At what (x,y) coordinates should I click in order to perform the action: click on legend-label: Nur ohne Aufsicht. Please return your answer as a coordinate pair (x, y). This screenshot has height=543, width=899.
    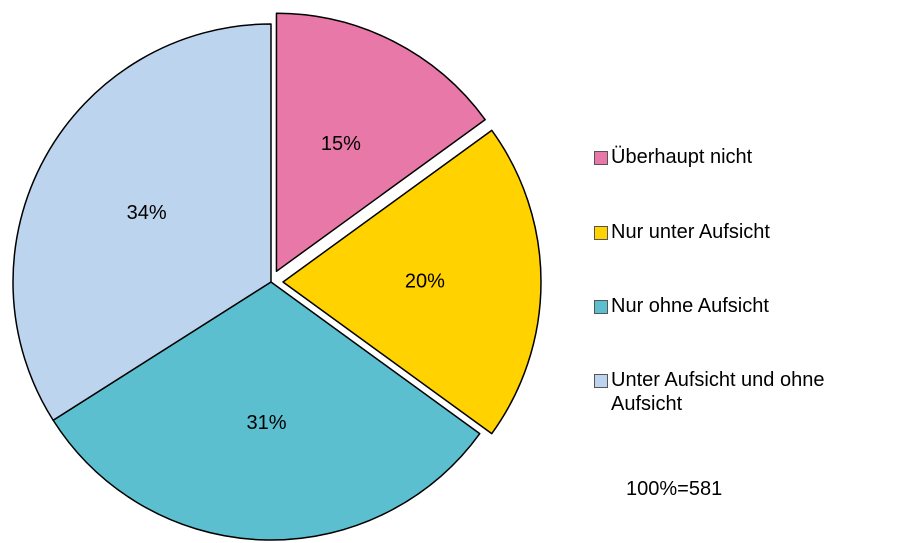
    Looking at the image, I should click on (690, 306).